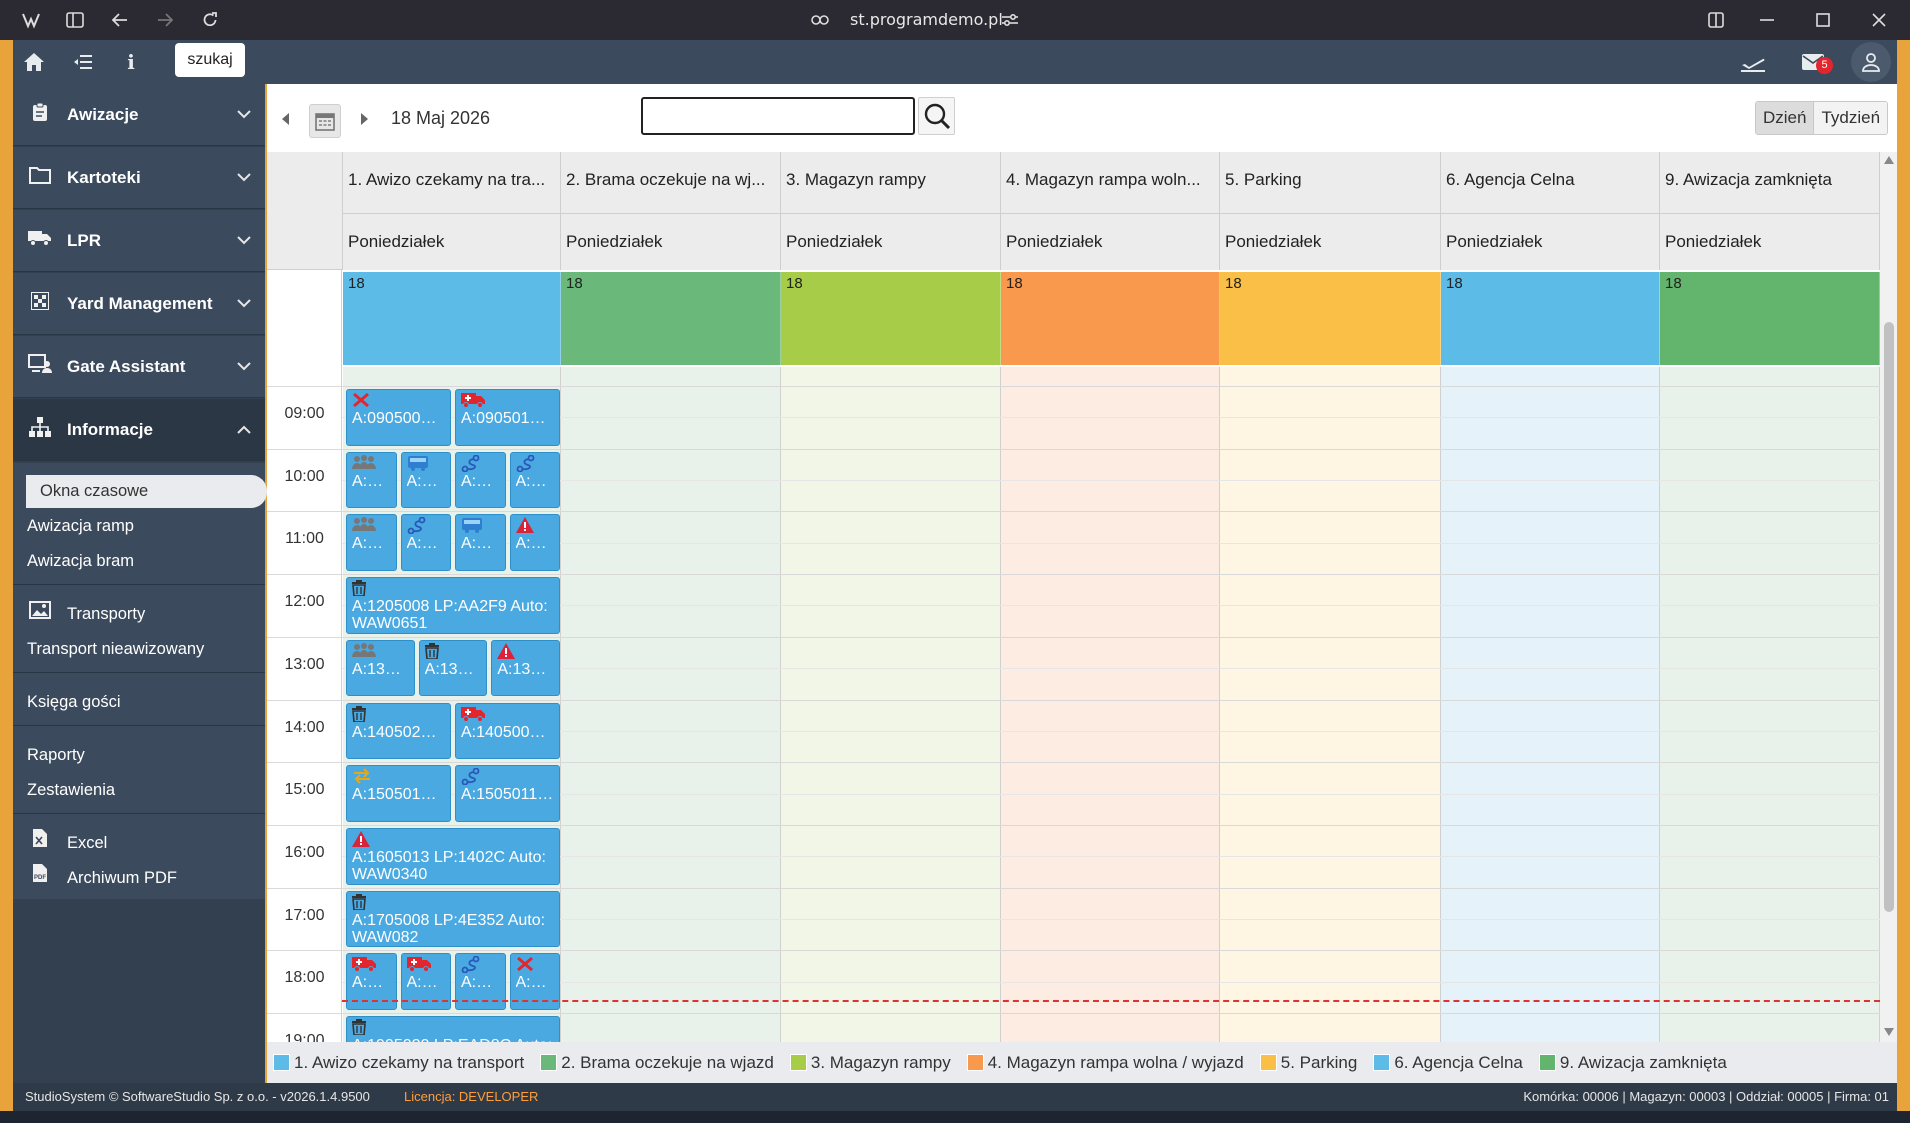  I want to click on legend-swatch, so click(975, 1062).